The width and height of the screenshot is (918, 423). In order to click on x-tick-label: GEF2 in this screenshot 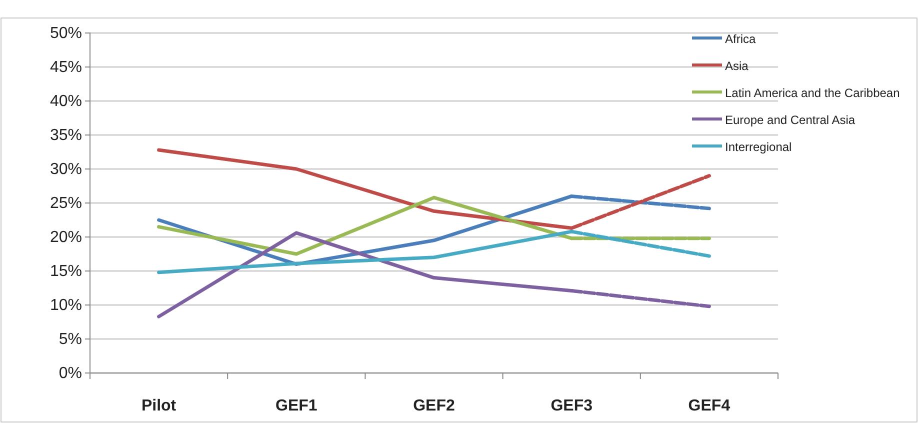, I will do `click(434, 405)`.